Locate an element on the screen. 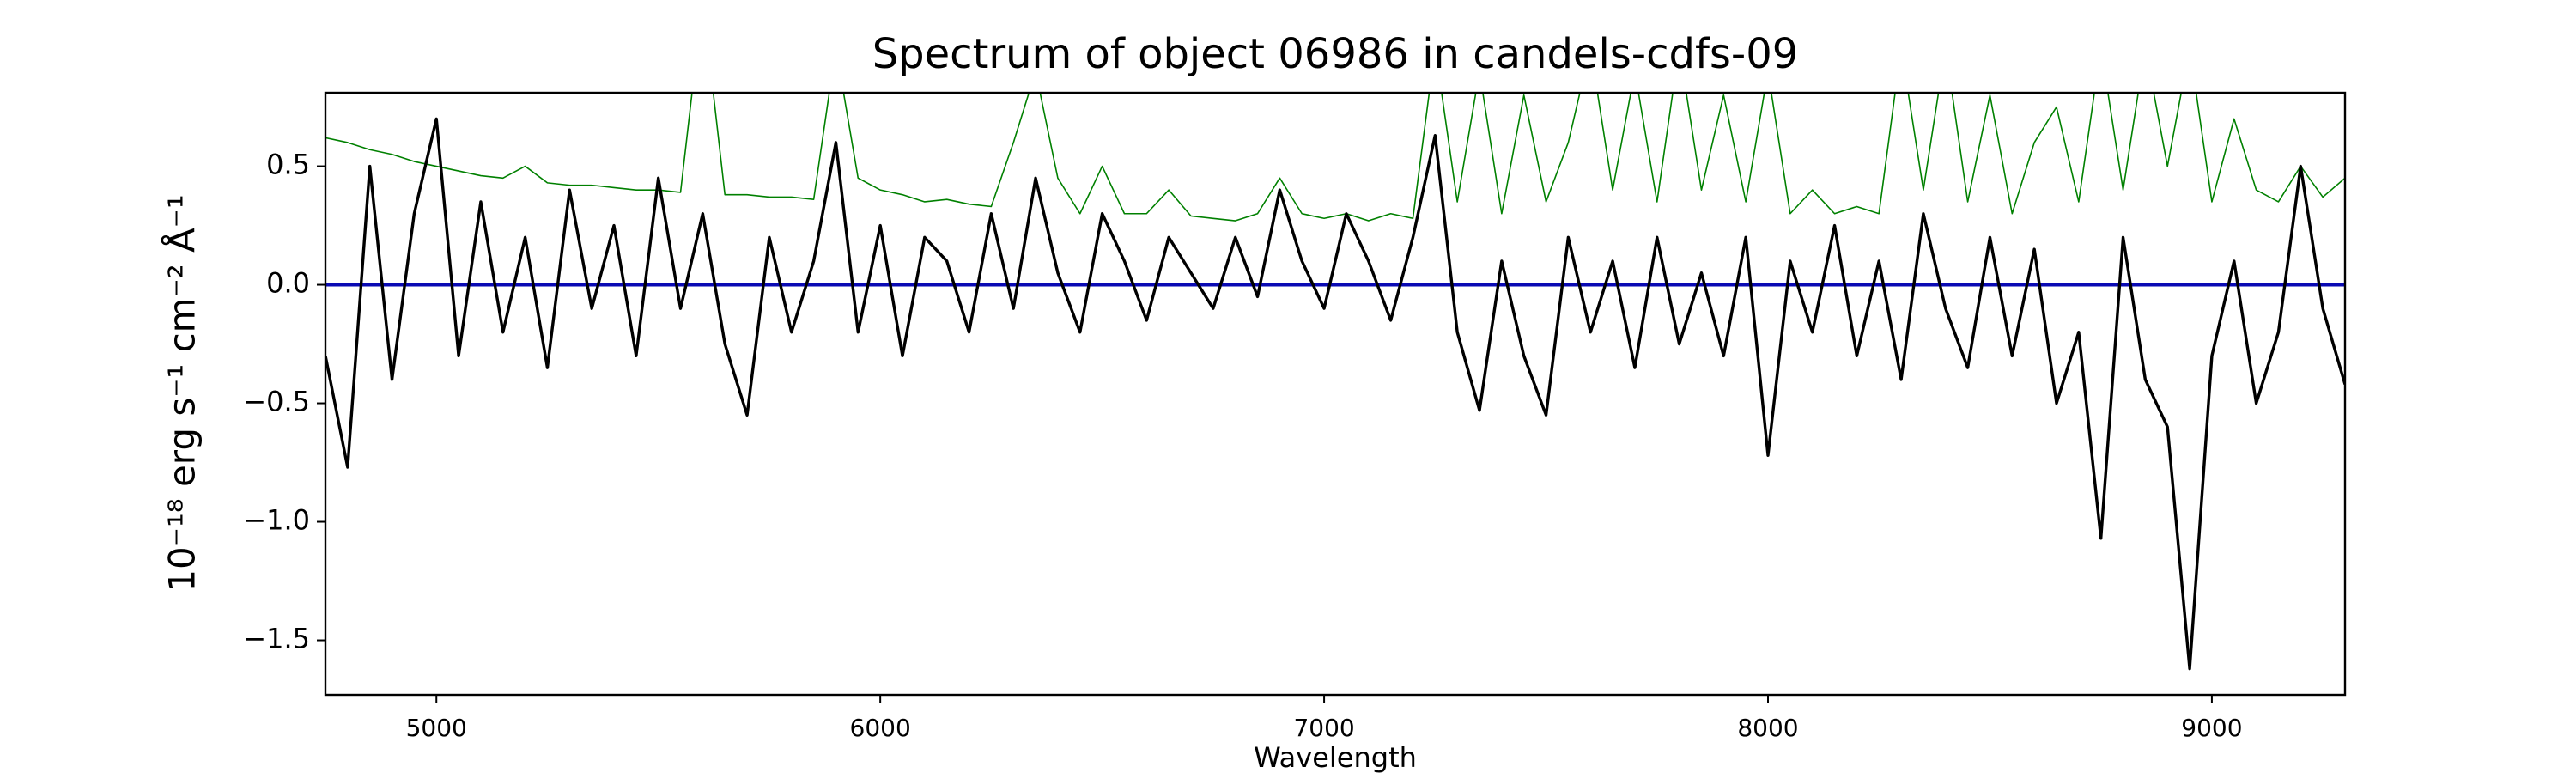  y-tick-label: −0.5 is located at coordinates (276, 402).